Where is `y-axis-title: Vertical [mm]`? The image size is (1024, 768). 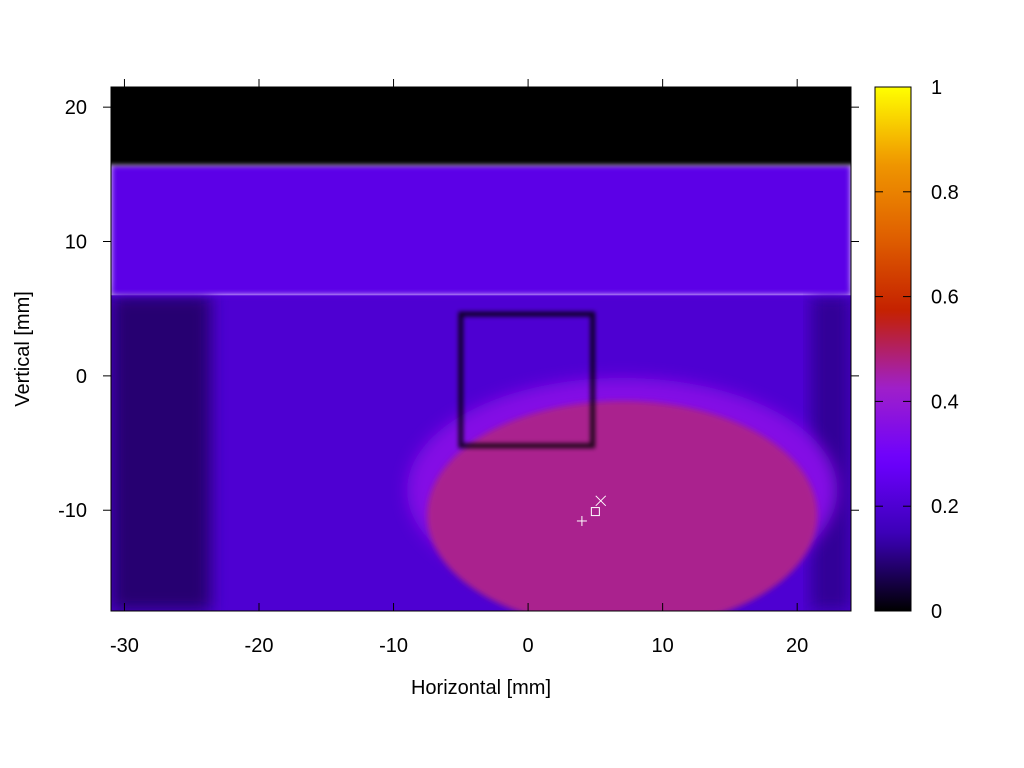
y-axis-title: Vertical [mm] is located at coordinates (23, 349).